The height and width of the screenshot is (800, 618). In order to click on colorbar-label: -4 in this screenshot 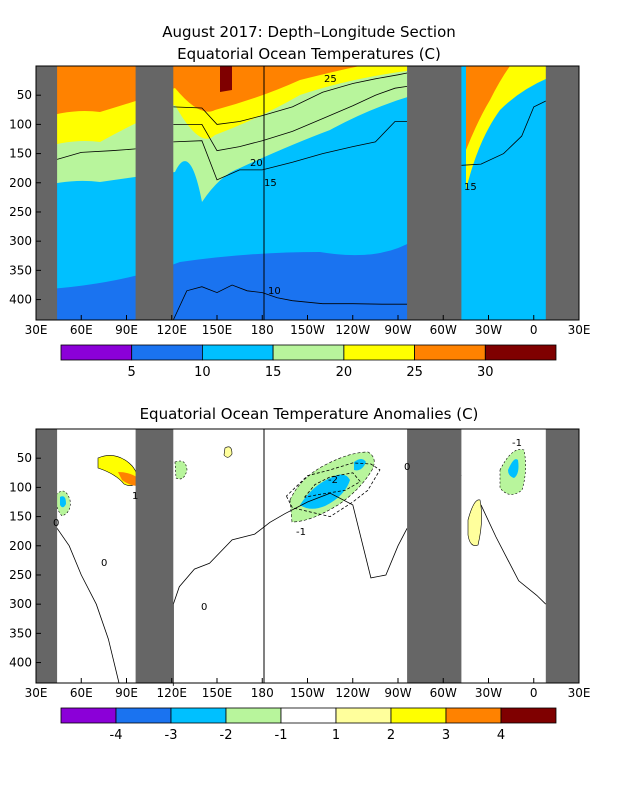, I will do `click(116, 735)`.